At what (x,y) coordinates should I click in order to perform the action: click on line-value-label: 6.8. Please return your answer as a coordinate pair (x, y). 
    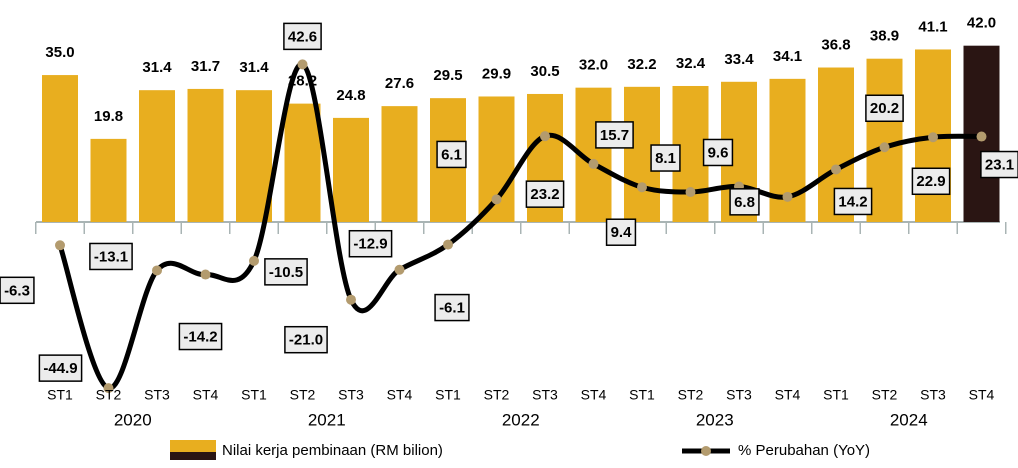
    Looking at the image, I should click on (744, 202).